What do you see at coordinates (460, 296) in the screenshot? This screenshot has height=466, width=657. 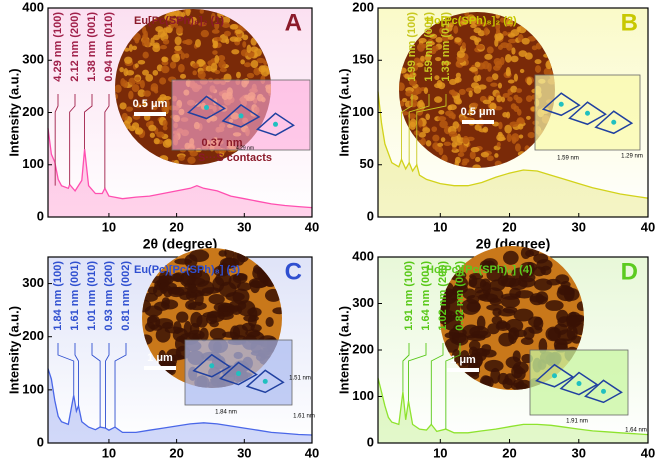 I see `peak-label: 0.82 nm (002)` at bounding box center [460, 296].